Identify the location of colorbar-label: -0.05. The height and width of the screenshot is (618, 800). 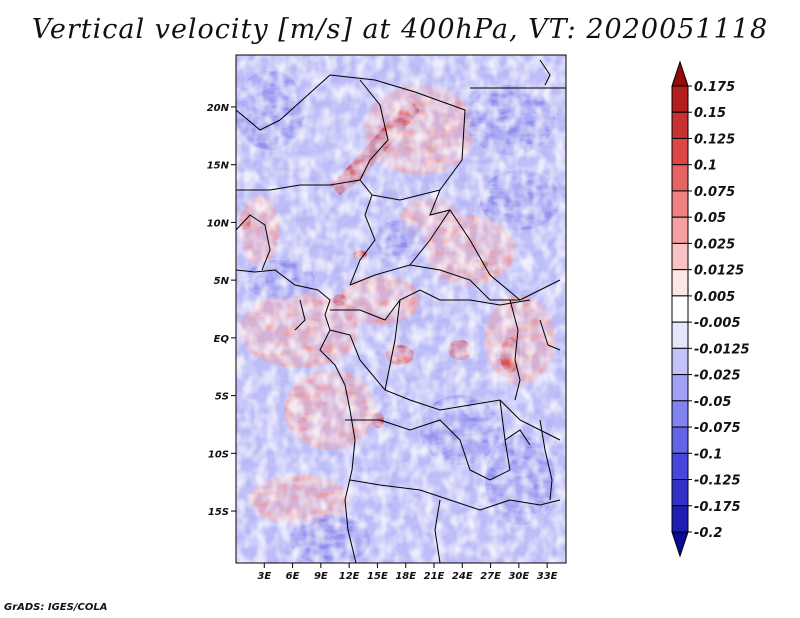
(712, 402).